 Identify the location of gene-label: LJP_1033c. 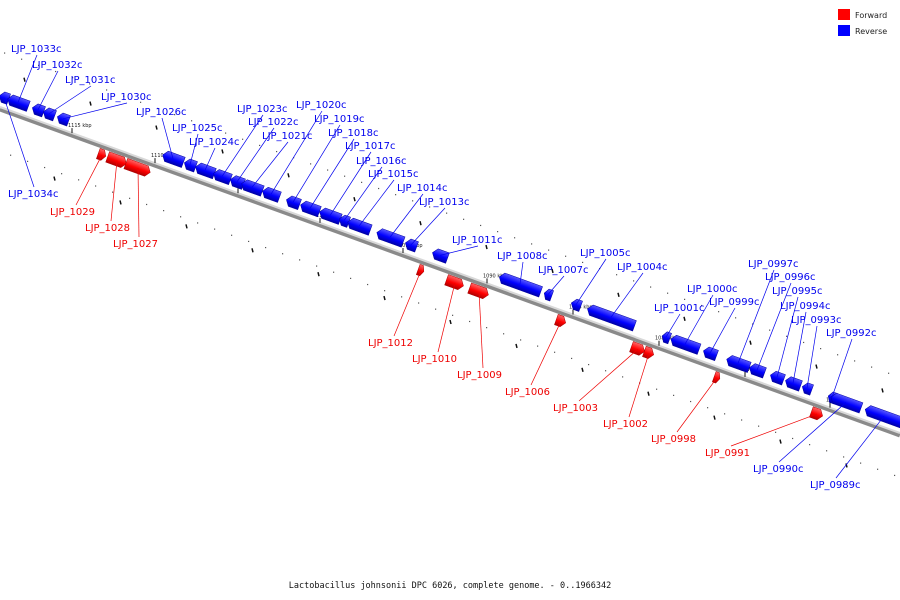
(36, 49).